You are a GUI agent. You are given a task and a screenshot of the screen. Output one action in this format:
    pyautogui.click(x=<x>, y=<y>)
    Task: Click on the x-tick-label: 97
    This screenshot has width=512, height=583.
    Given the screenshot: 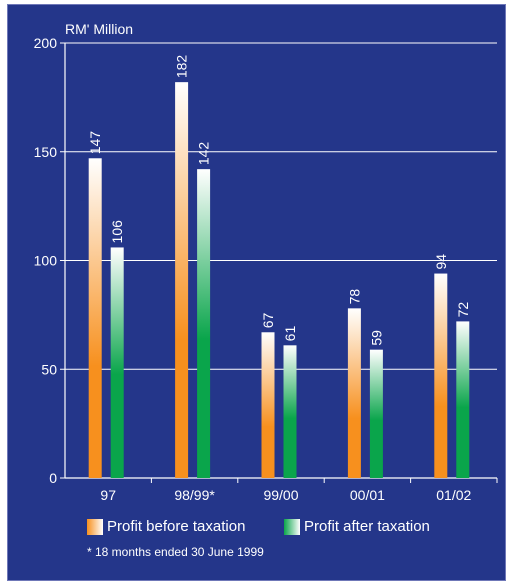 What is the action you would take?
    pyautogui.click(x=108, y=495)
    